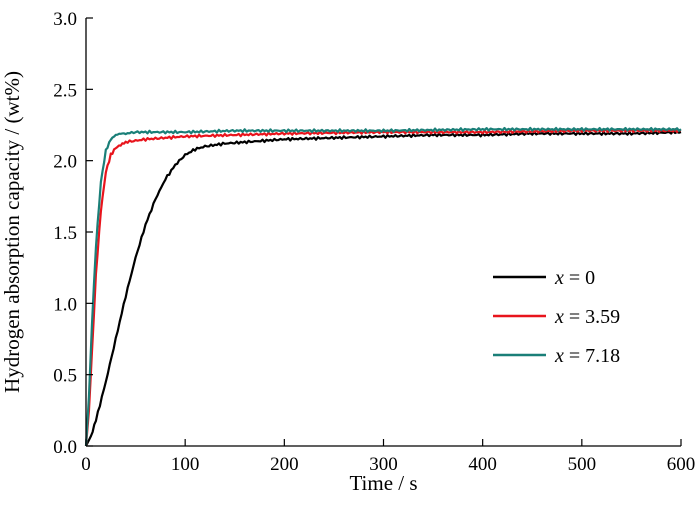 Image resolution: width=700 pixels, height=527 pixels. Describe the element at coordinates (65, 233) in the screenshot. I see `y-tick-label: 1.5` at that location.